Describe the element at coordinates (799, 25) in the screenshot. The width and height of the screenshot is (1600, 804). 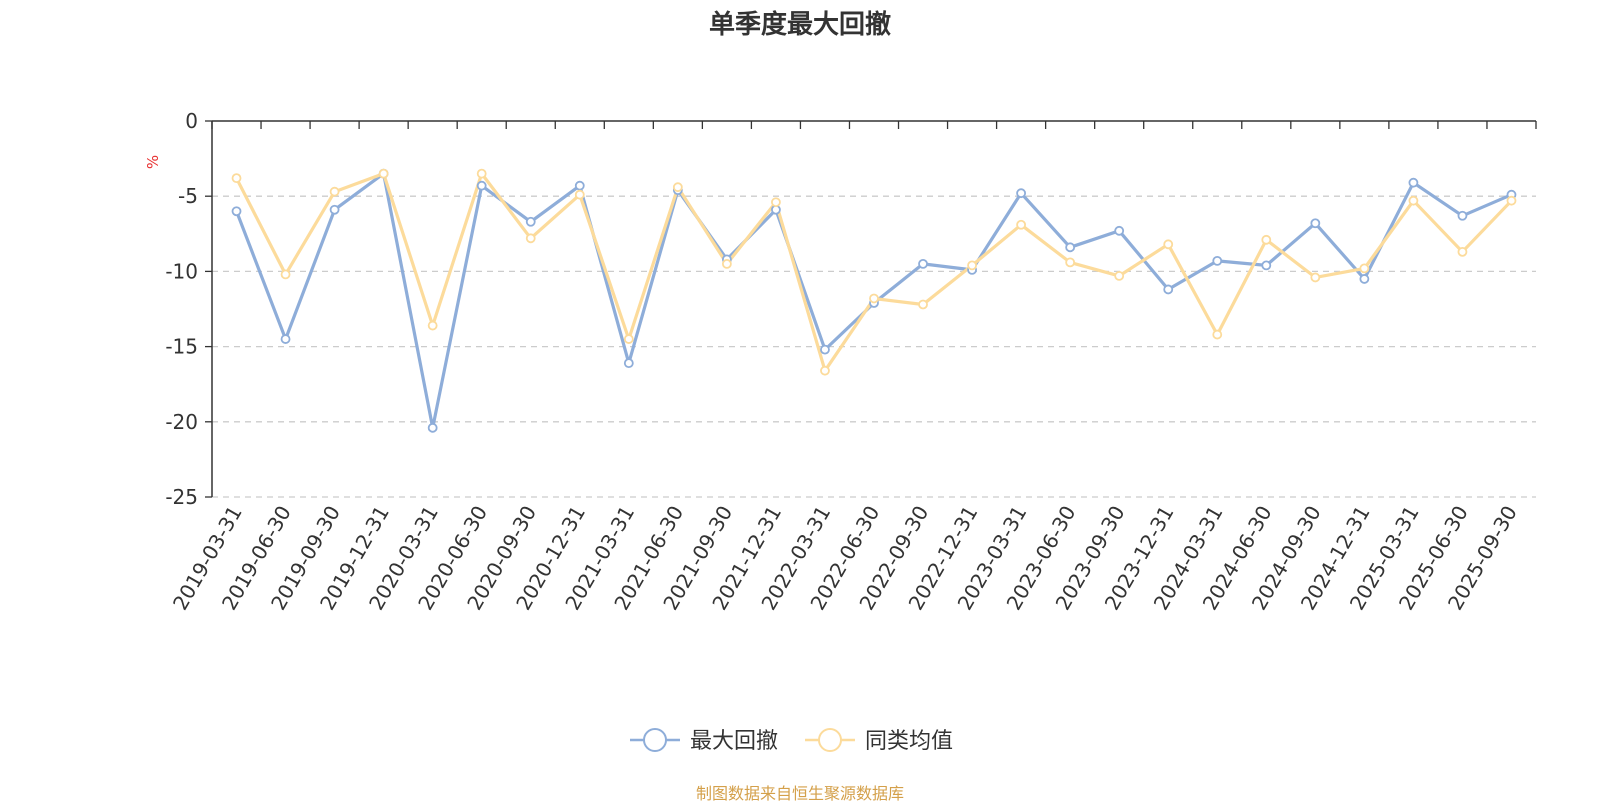
I see `chart-title: 单季度最大回撤` at that location.